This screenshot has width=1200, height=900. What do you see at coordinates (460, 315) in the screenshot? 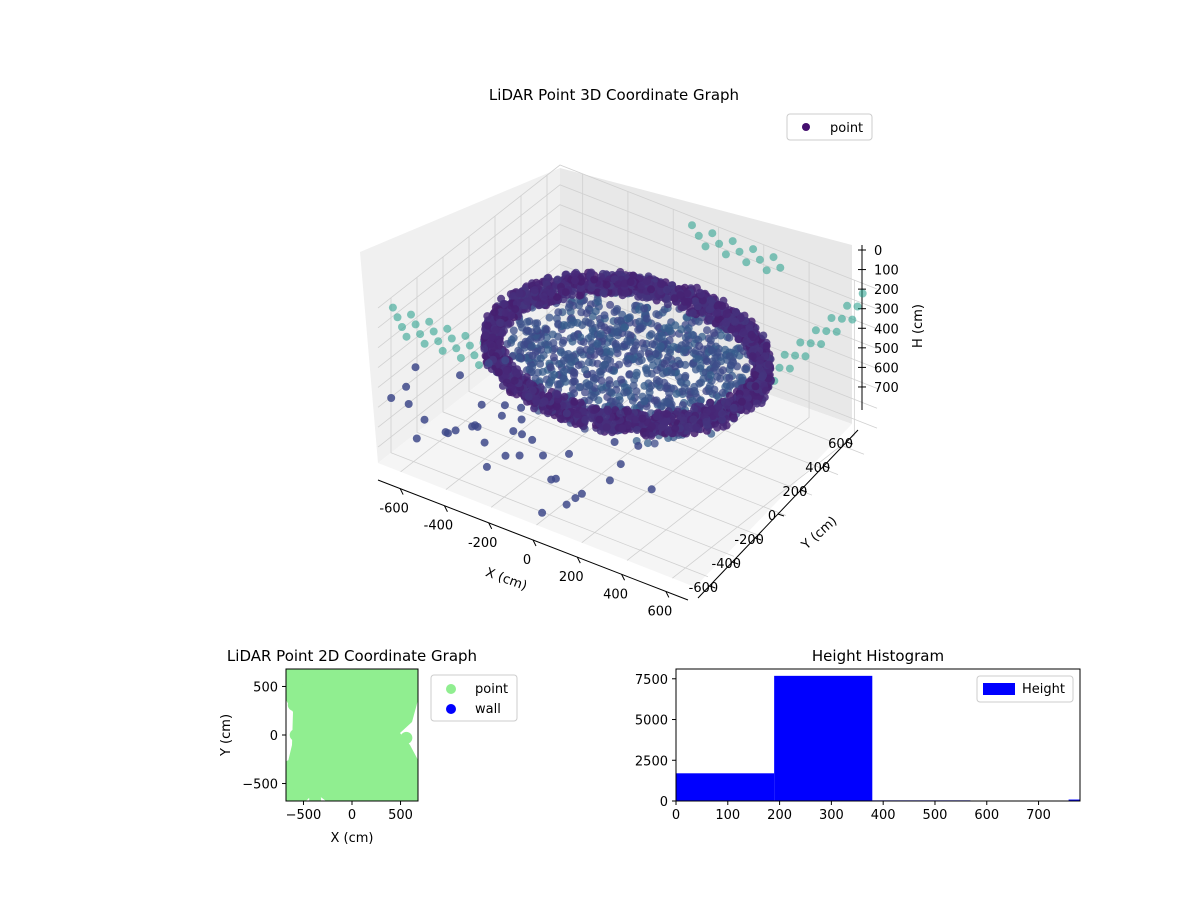
I see `left-pane` at bounding box center [460, 315].